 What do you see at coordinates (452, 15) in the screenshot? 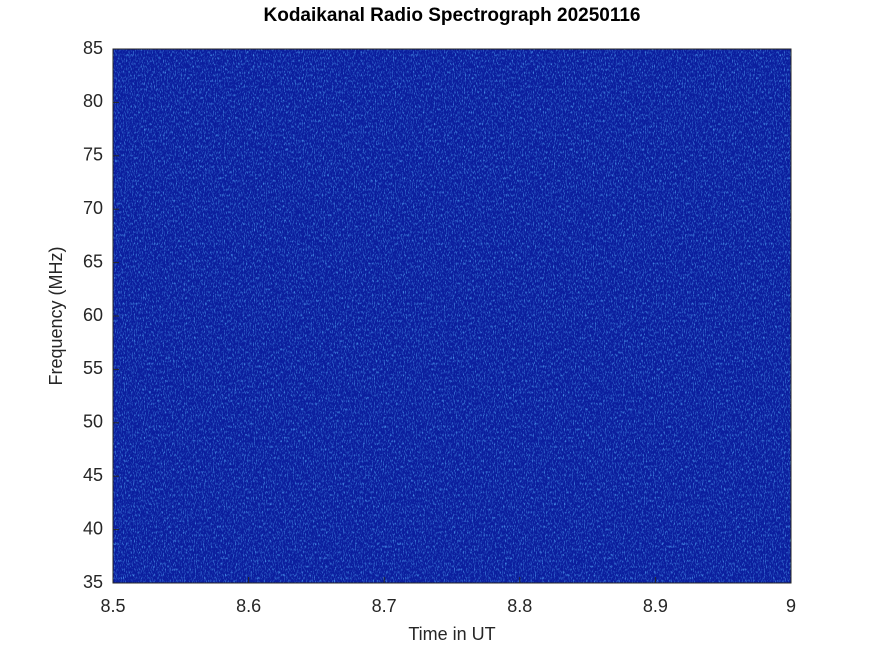
I see `chart-title: Kodaikanal Radio Spectrograph 20250116` at bounding box center [452, 15].